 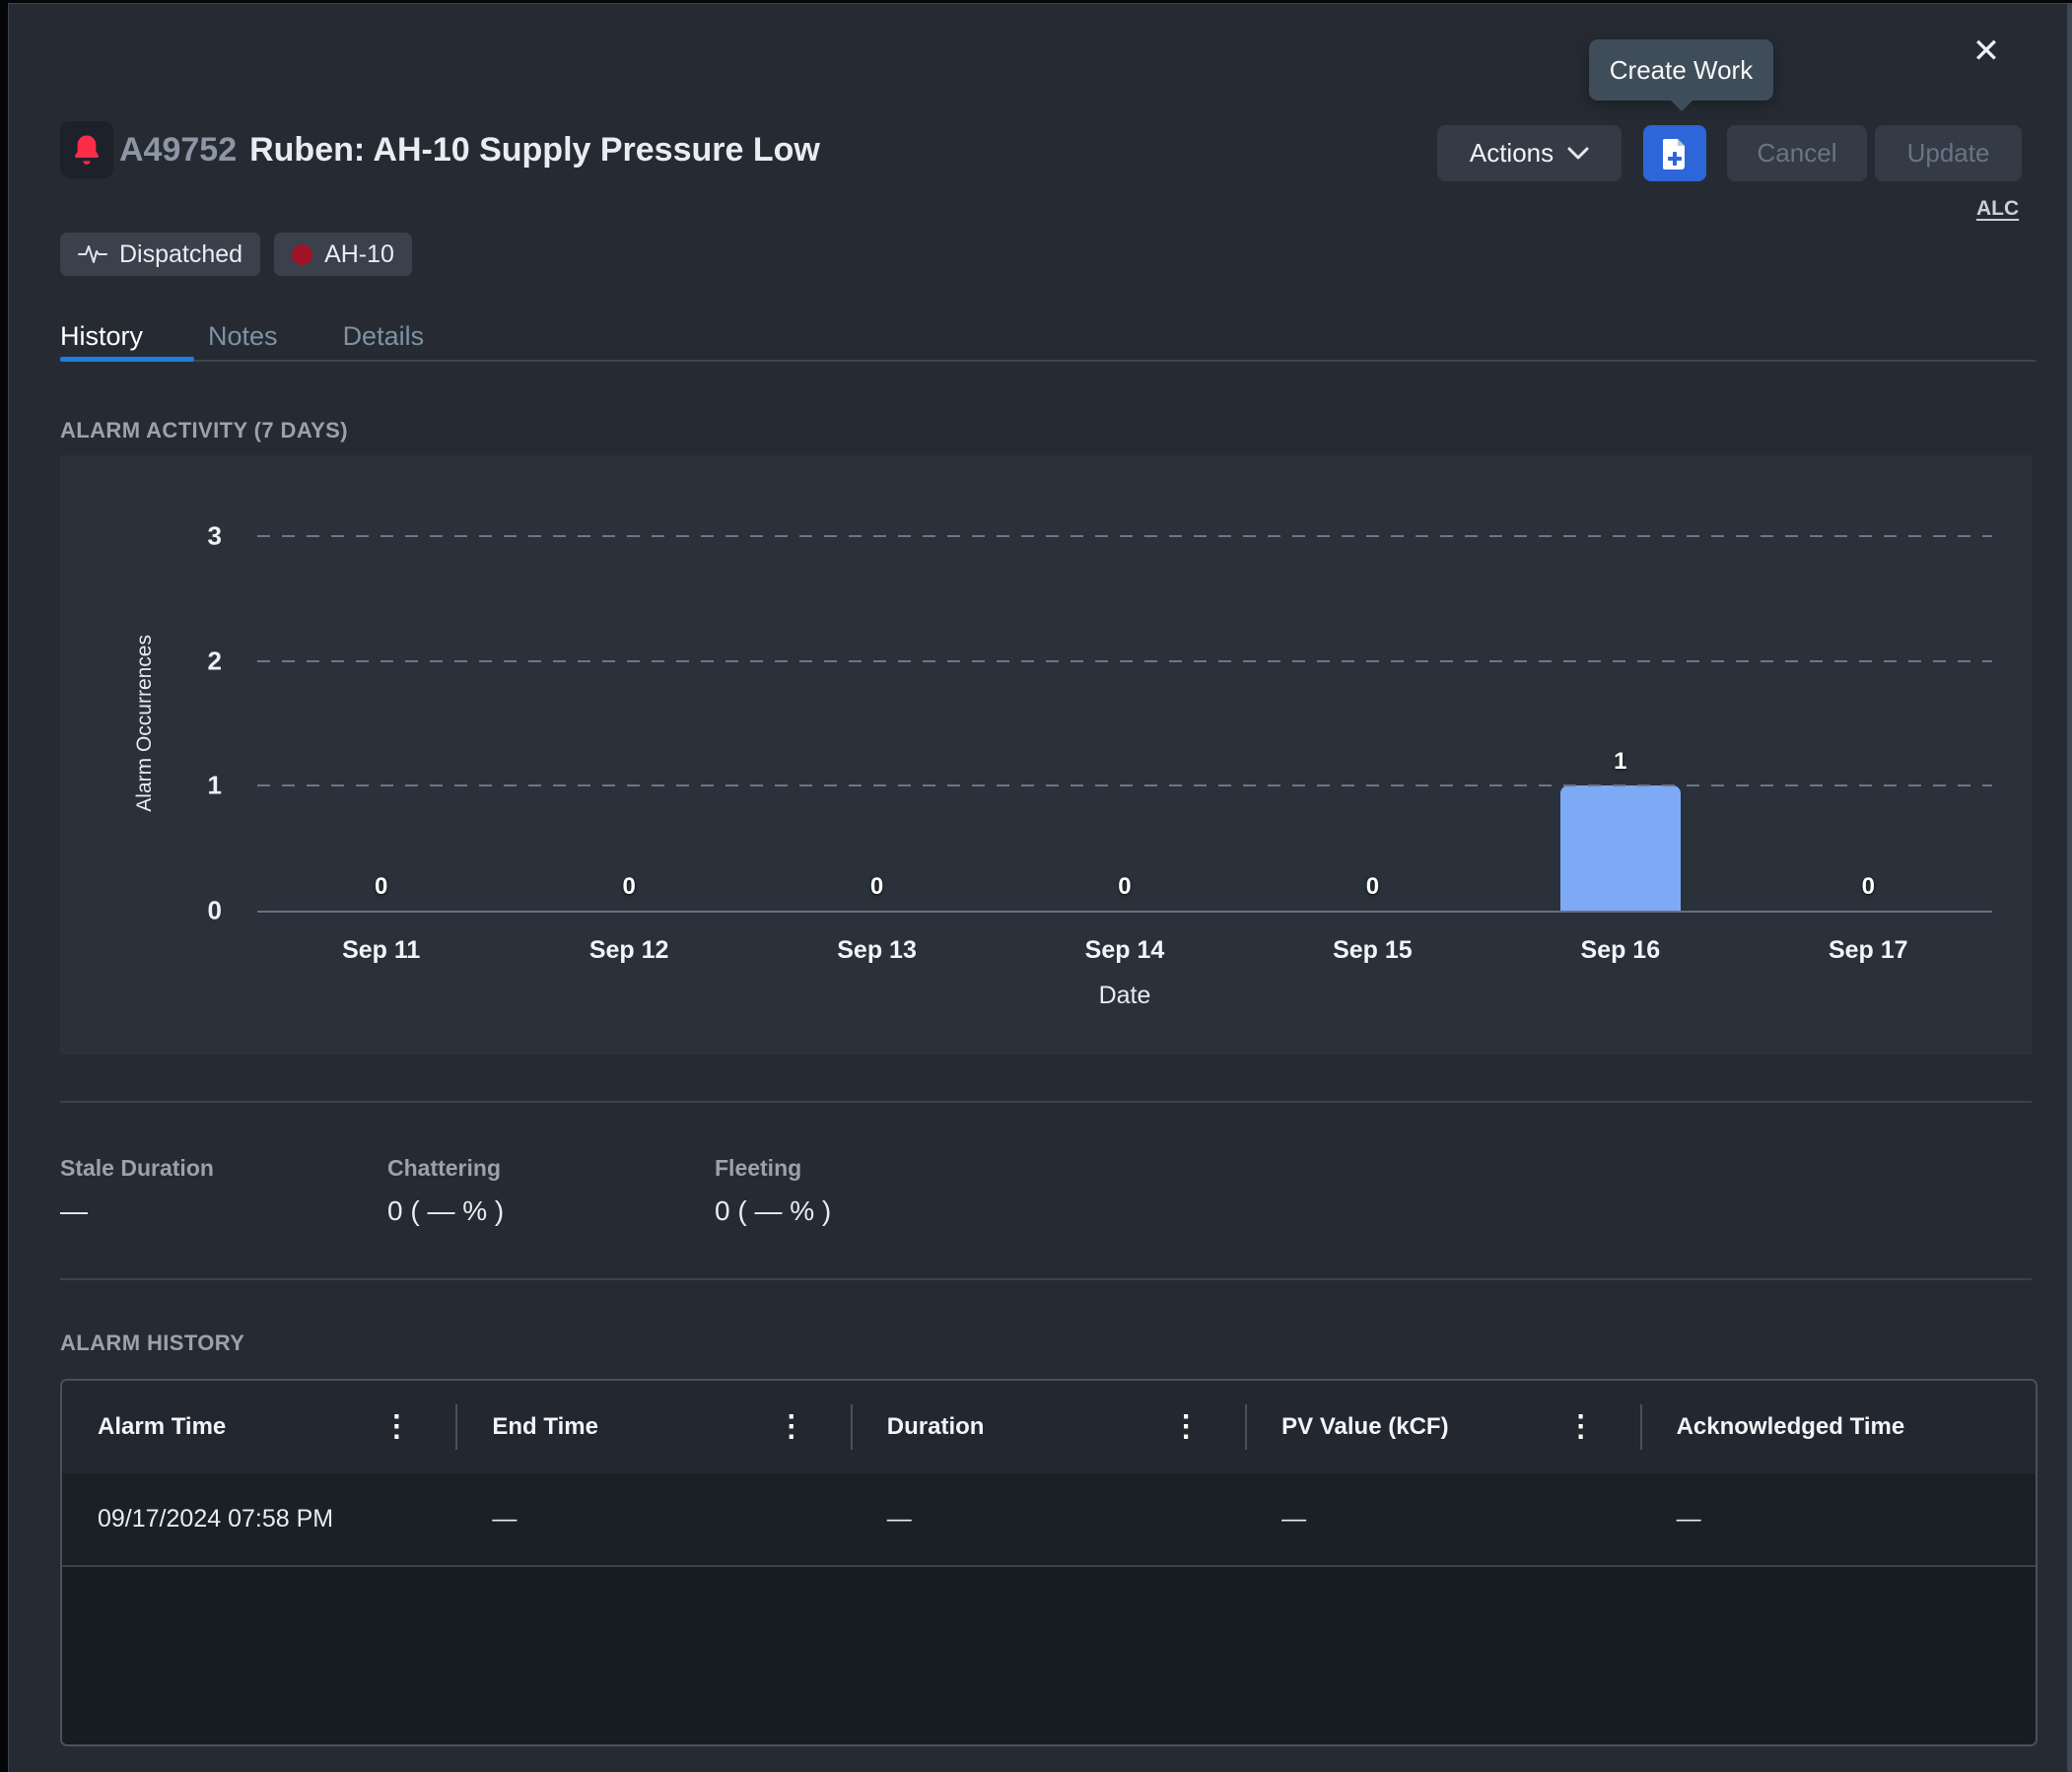 I want to click on tab-details: Details, so click(x=384, y=336).